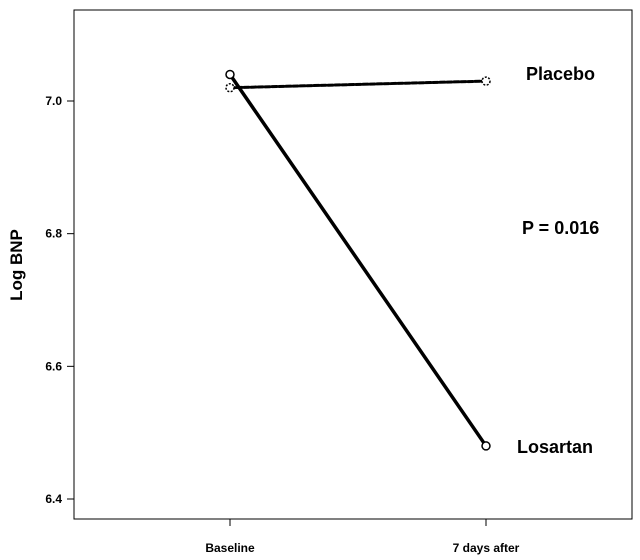 Image resolution: width=640 pixels, height=560 pixels. What do you see at coordinates (53, 234) in the screenshot?
I see `y-tick-label: 6.8` at bounding box center [53, 234].